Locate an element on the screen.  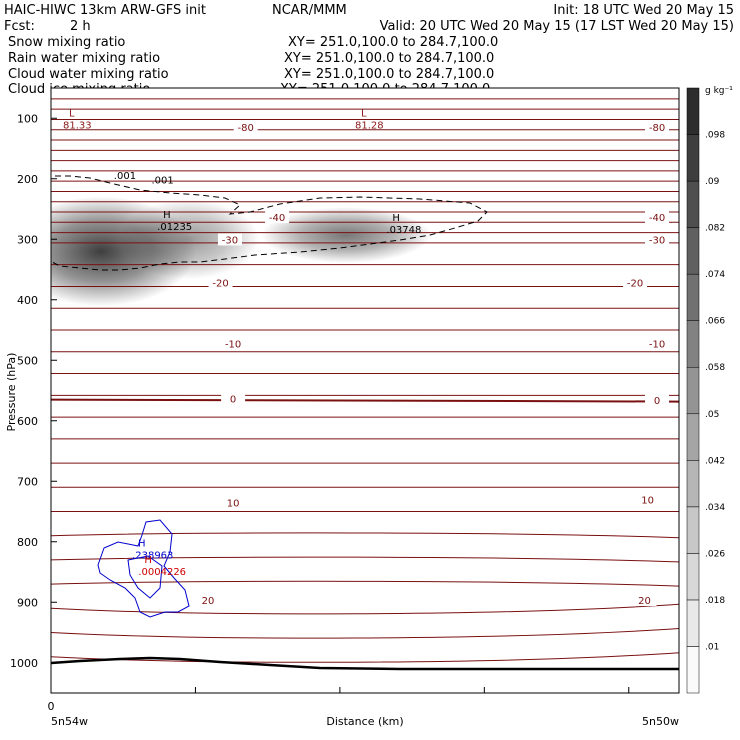
y-tick-label: 400 is located at coordinates (27, 300).